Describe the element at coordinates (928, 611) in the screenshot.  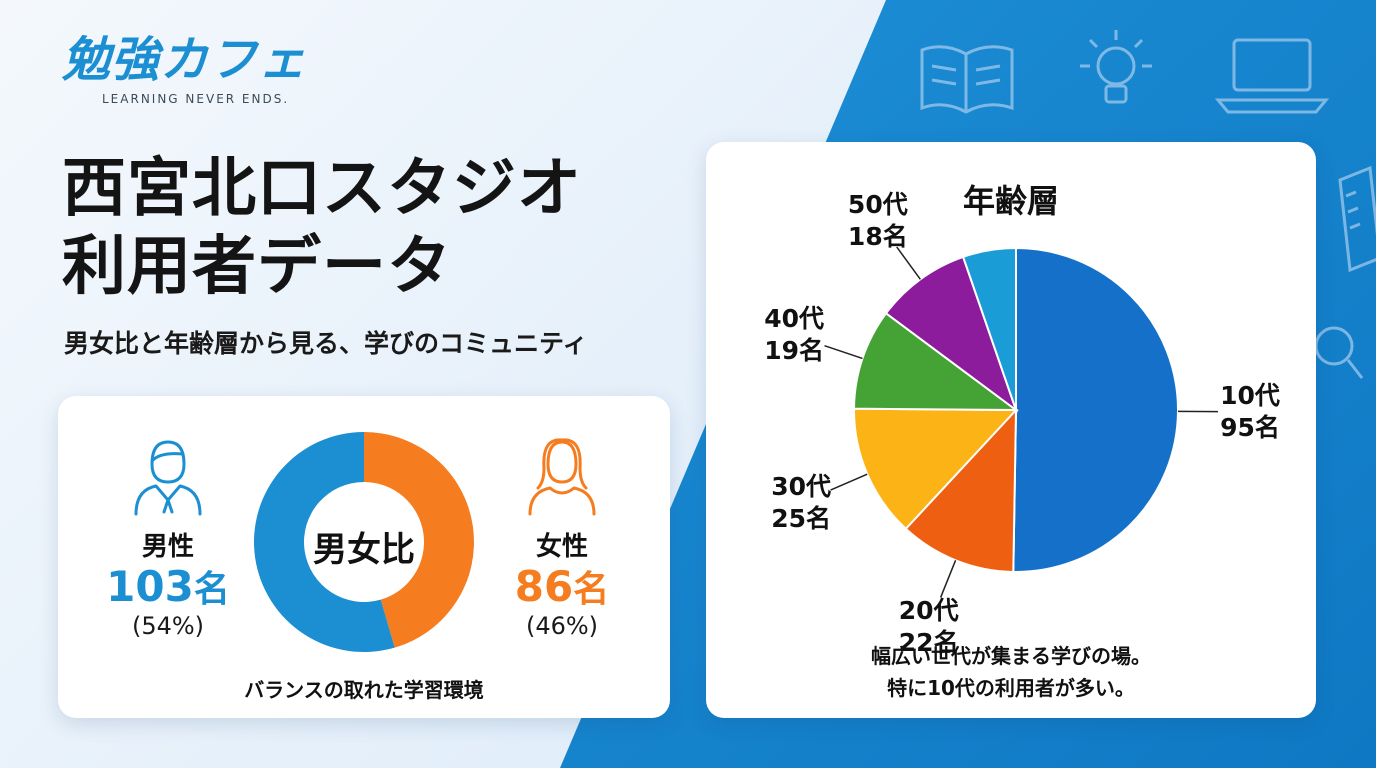
I see `age-category-label: 20代` at that location.